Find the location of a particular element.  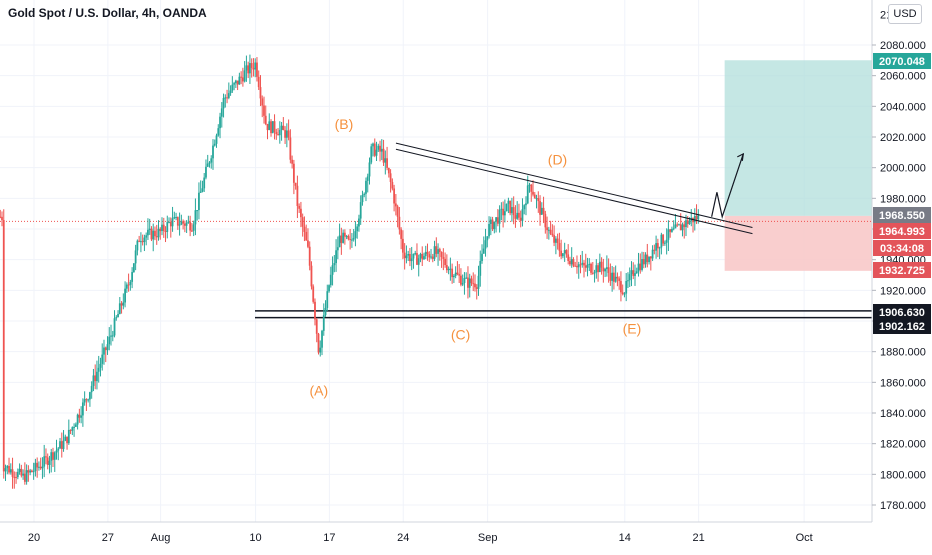

time-tick-label: 24 is located at coordinates (403, 538).